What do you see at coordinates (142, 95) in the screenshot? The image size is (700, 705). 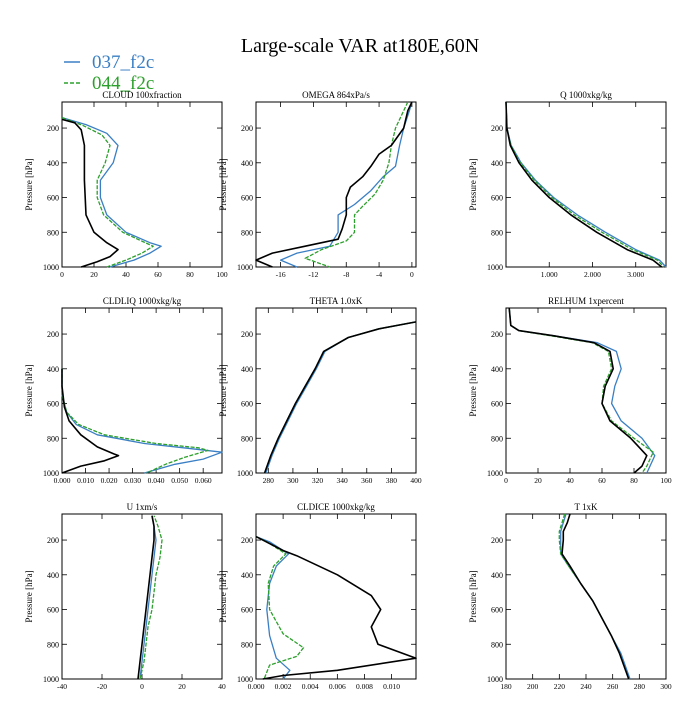 I see `panel-title: CLOUD 100xfraction` at bounding box center [142, 95].